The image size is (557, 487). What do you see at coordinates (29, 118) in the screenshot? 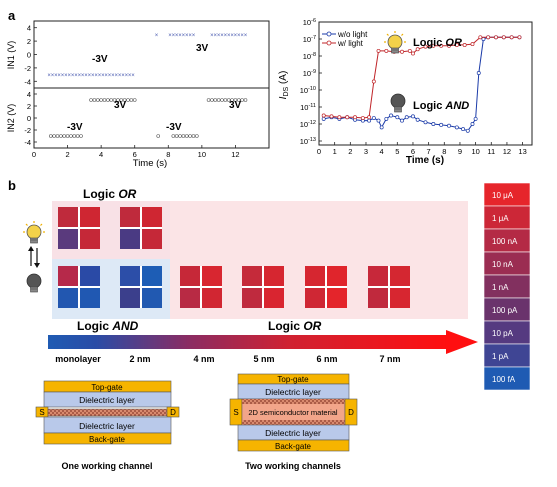
I see `in2-y-tick-label: 0` at bounding box center [29, 118].